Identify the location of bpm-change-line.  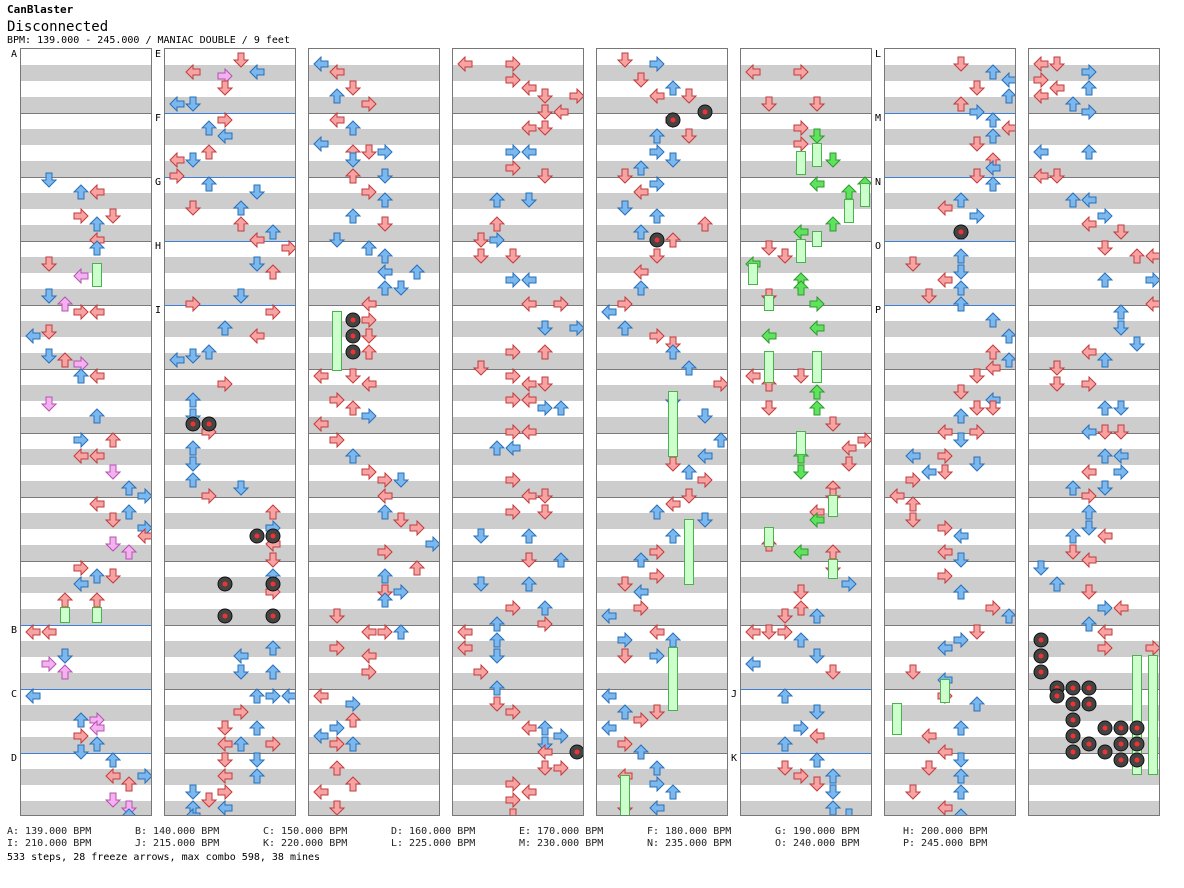
(230, 241).